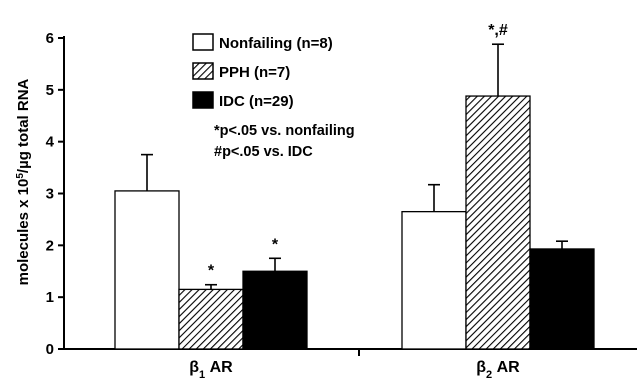 The image size is (639, 381). Describe the element at coordinates (498, 222) in the screenshot. I see `bar-pph-beta2` at that location.